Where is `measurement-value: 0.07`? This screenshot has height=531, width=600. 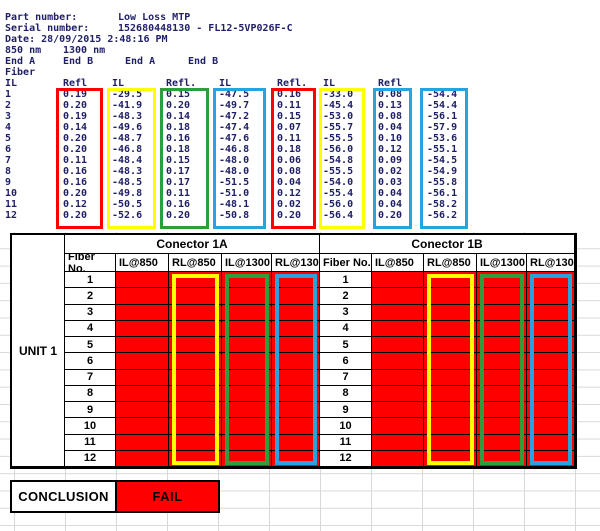
measurement-value: 0.07 is located at coordinates (289, 127).